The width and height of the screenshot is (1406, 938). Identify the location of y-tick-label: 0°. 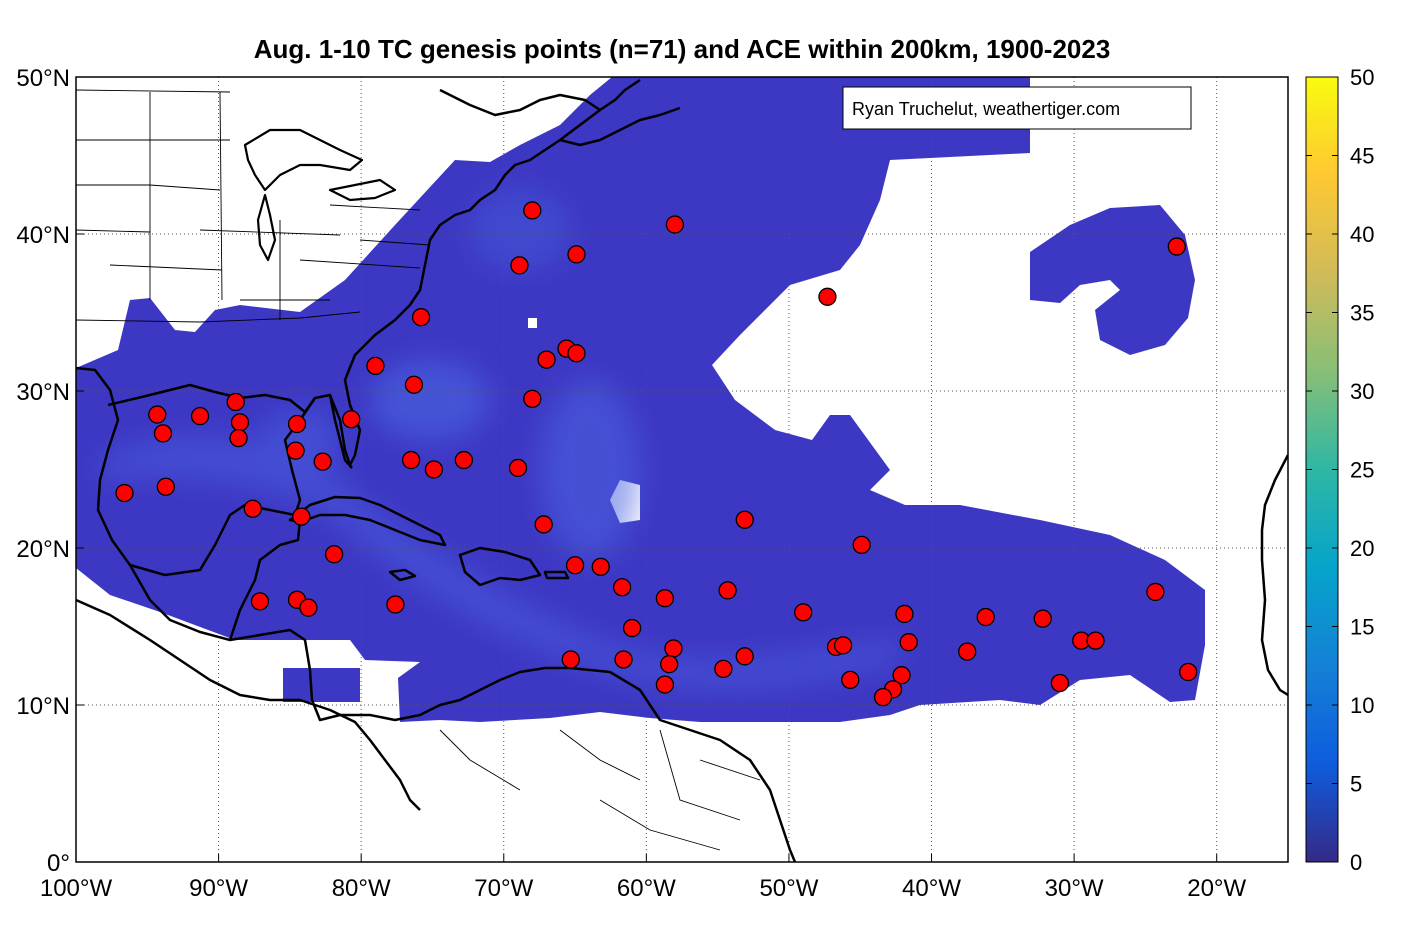
(58, 863).